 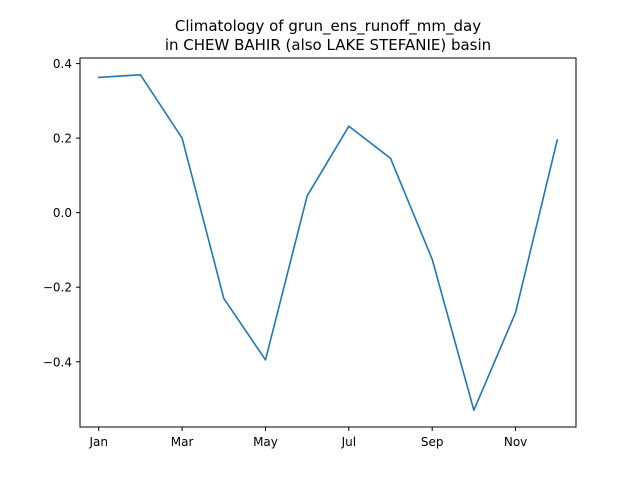 What do you see at coordinates (432, 442) in the screenshot?
I see `x-tick-label-4: Sep` at bounding box center [432, 442].